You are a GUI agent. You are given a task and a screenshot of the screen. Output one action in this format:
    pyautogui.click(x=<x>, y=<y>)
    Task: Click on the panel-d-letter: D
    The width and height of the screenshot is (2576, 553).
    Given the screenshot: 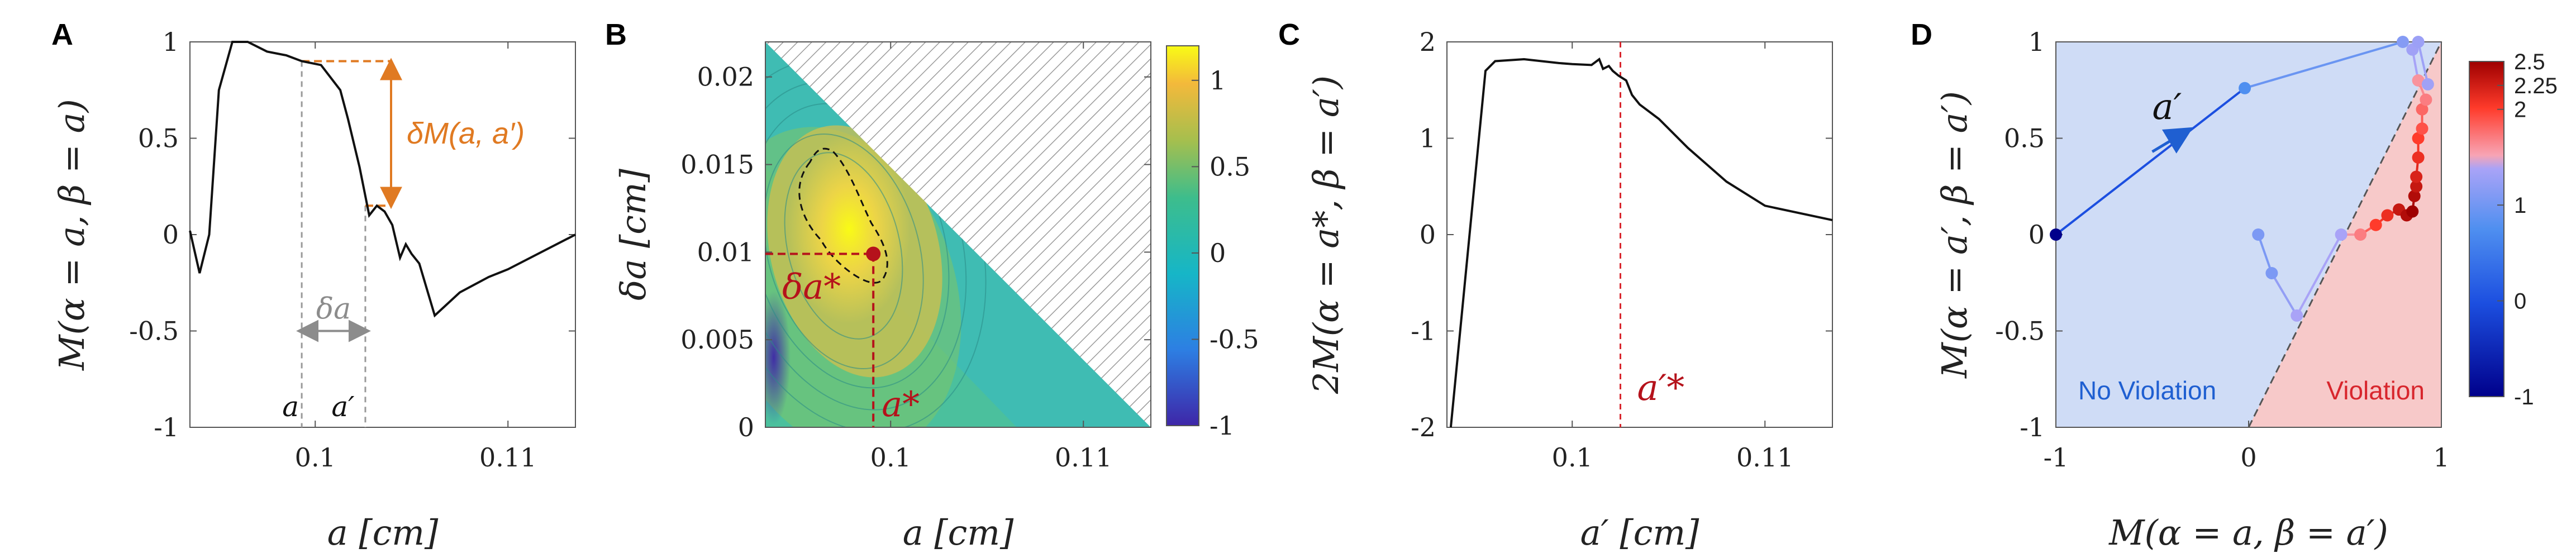 What is the action you would take?
    pyautogui.click(x=1921, y=35)
    